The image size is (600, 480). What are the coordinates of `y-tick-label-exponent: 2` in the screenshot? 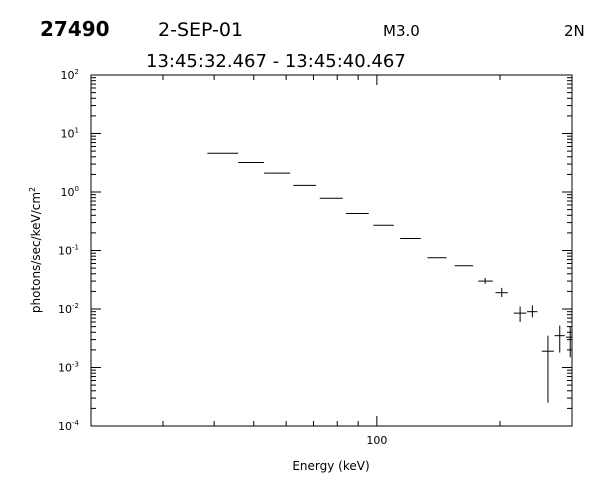 It's located at (77, 72).